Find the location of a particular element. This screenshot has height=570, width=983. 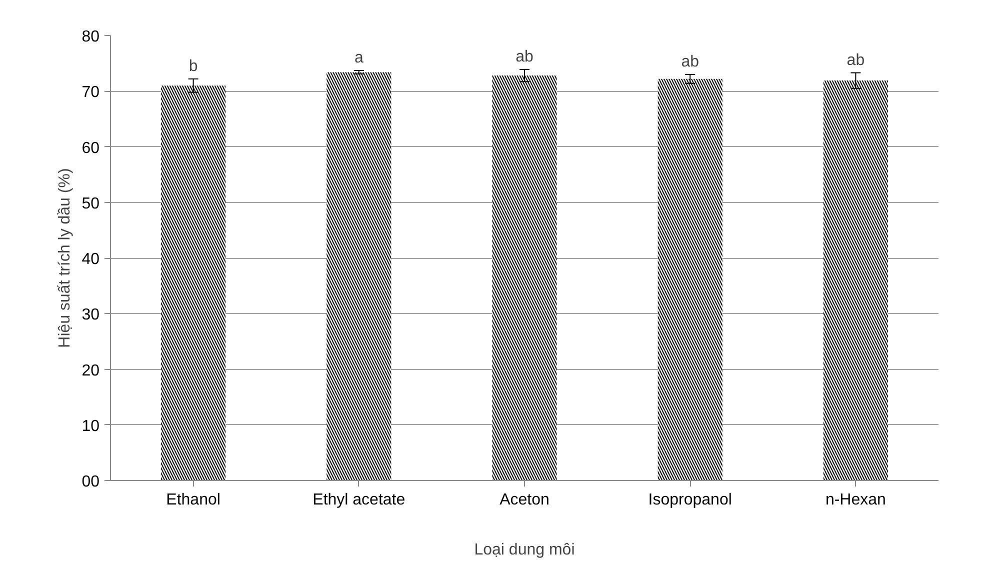

y-tick-label: 50 is located at coordinates (91, 203).